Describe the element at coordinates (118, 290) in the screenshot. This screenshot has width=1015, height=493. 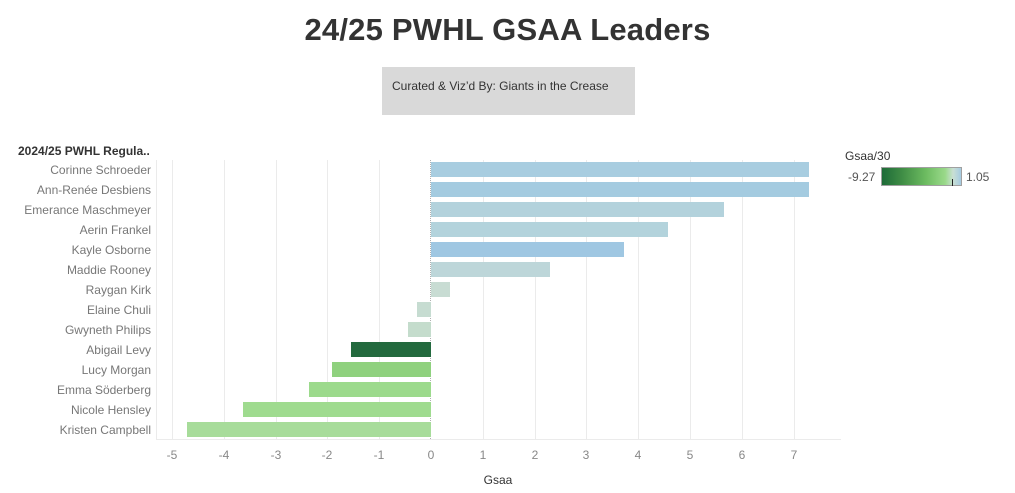
I see `row-label: Raygan Kirk` at that location.